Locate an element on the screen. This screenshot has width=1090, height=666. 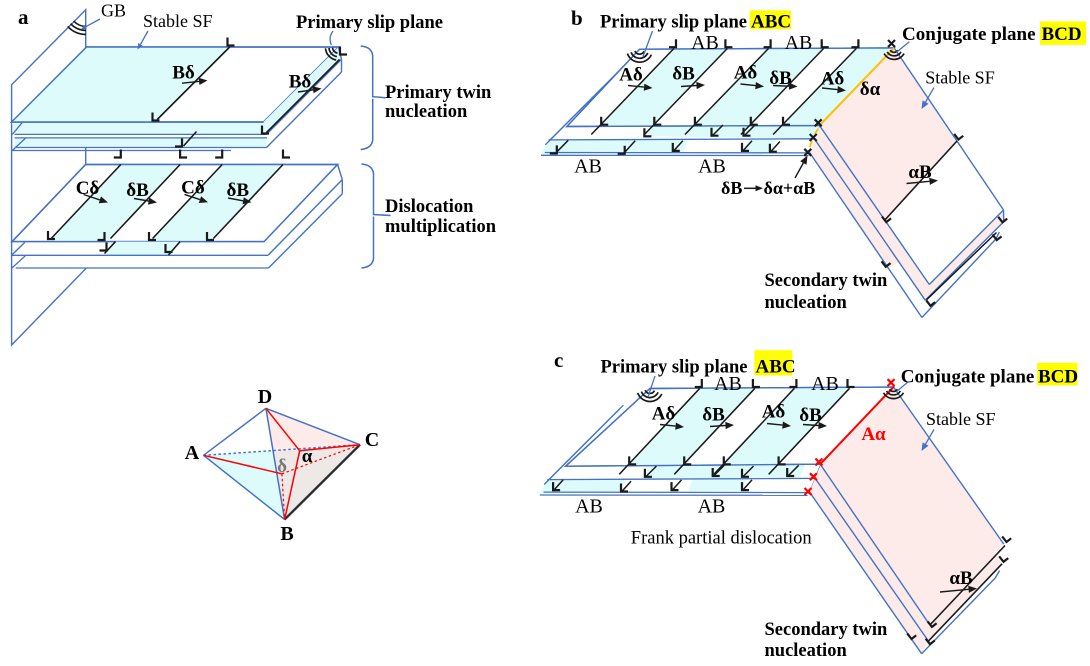
svg-text: B is located at coordinates (286, 534).